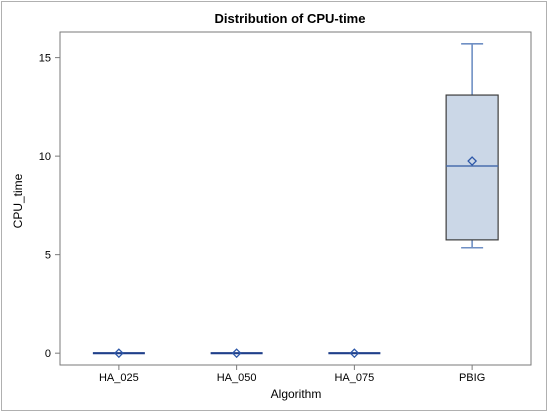 Image resolution: width=550 pixels, height=414 pixels. What do you see at coordinates (472, 167) in the screenshot?
I see `iqr-box` at bounding box center [472, 167].